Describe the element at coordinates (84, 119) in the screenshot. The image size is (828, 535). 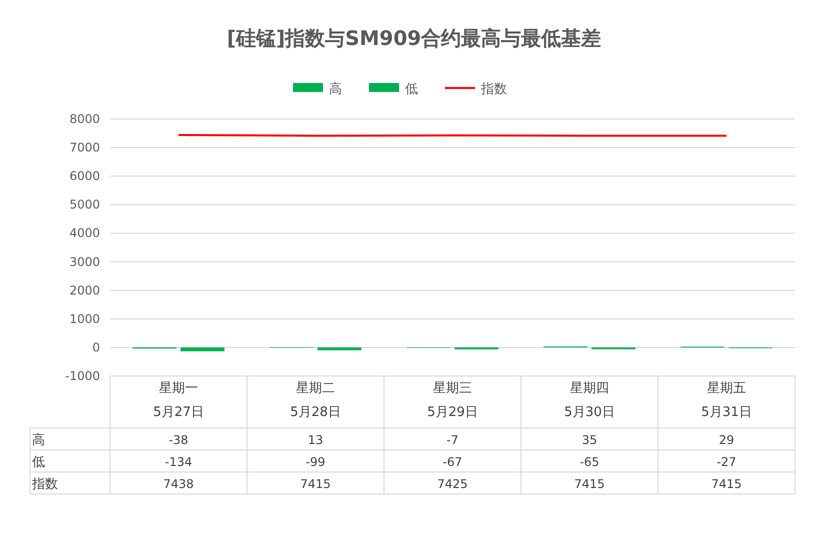
I see `y-tick-label: 8000` at that location.